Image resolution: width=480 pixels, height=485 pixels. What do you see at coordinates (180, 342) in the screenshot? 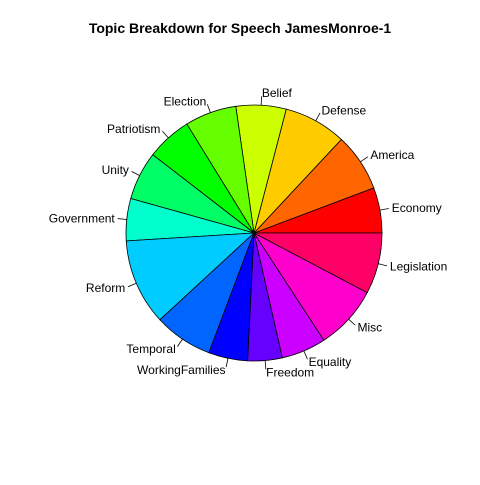
I see `pie-tick-temporal` at bounding box center [180, 342].